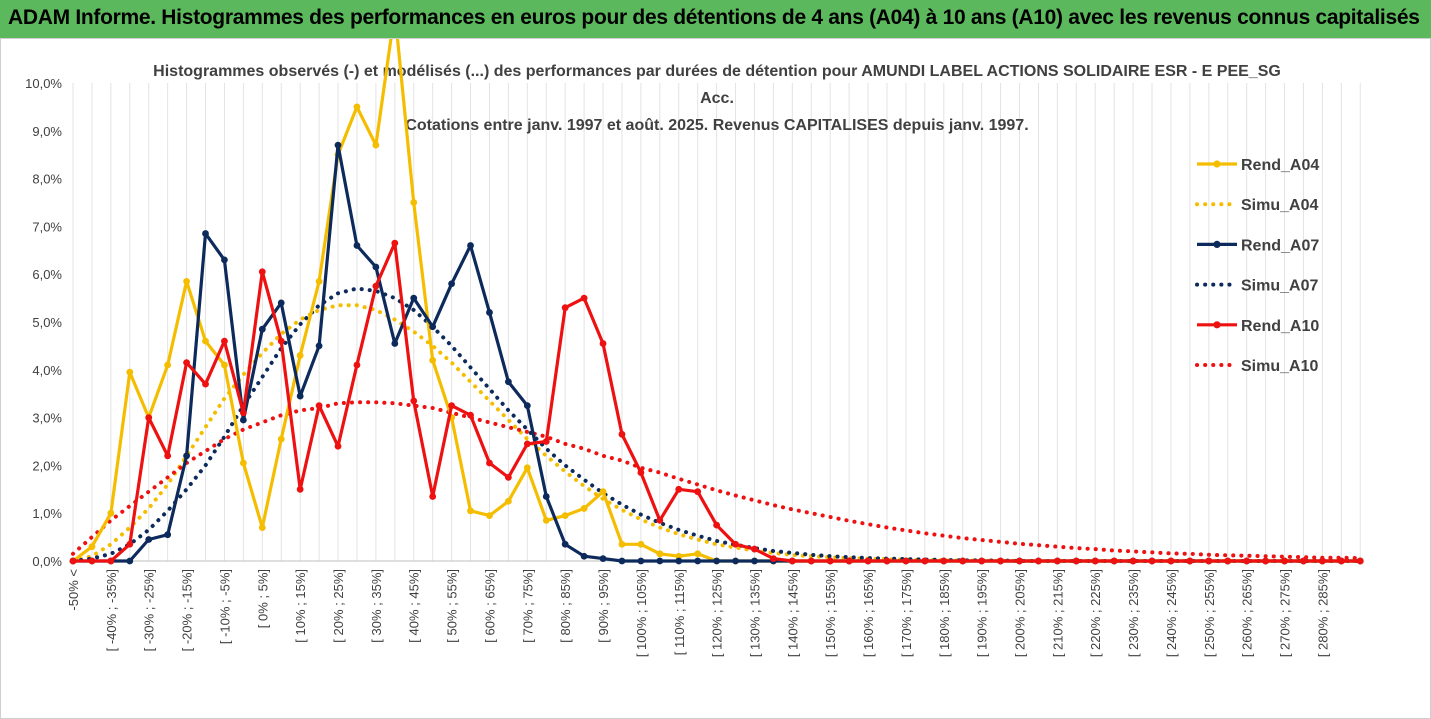  Describe the element at coordinates (641, 613) in the screenshot. I see `x-tick-label: [ 100% ; 105%]` at that location.